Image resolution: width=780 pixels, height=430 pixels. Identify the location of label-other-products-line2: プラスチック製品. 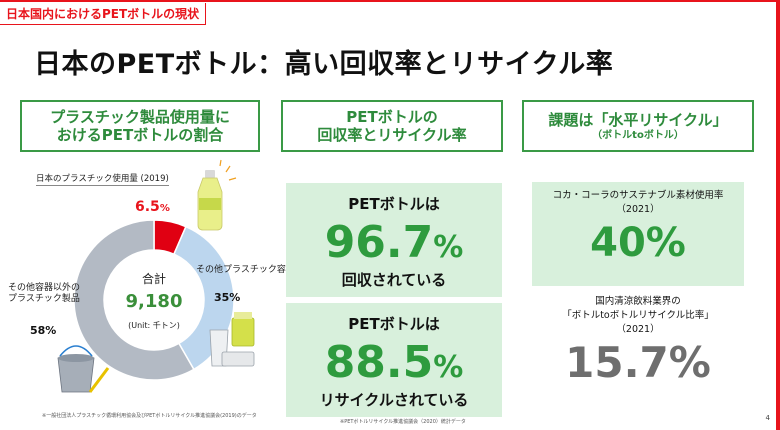
(44, 299).